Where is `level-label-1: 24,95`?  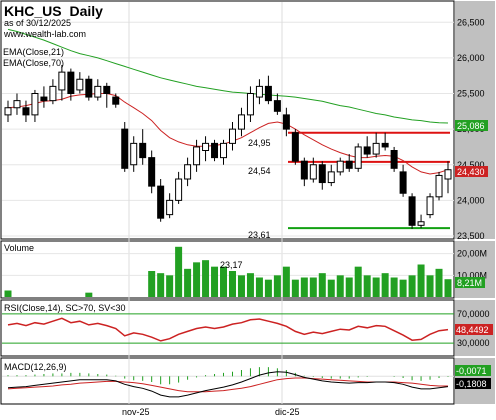 level-label-1: 24,95 is located at coordinates (259, 143).